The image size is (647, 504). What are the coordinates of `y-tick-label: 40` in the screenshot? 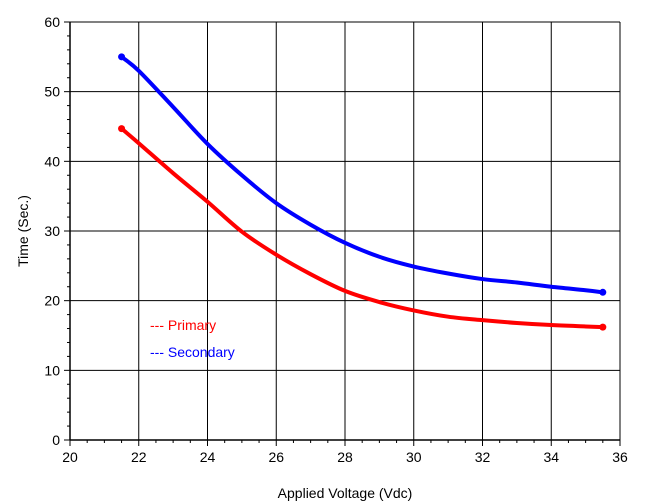 It's located at (52, 161).